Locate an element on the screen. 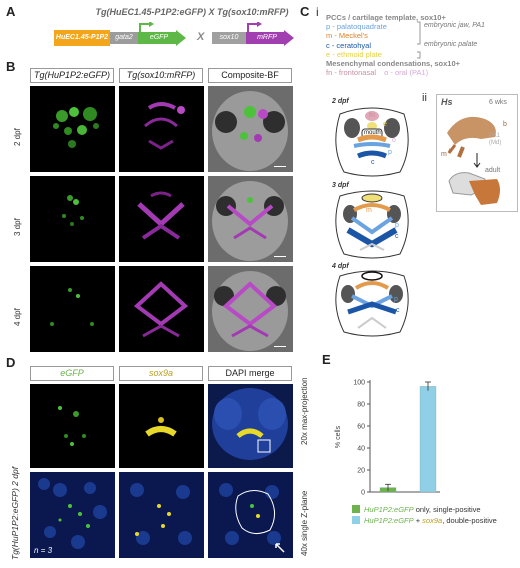  schem-mouth: mouth is located at coordinates (372, 133).